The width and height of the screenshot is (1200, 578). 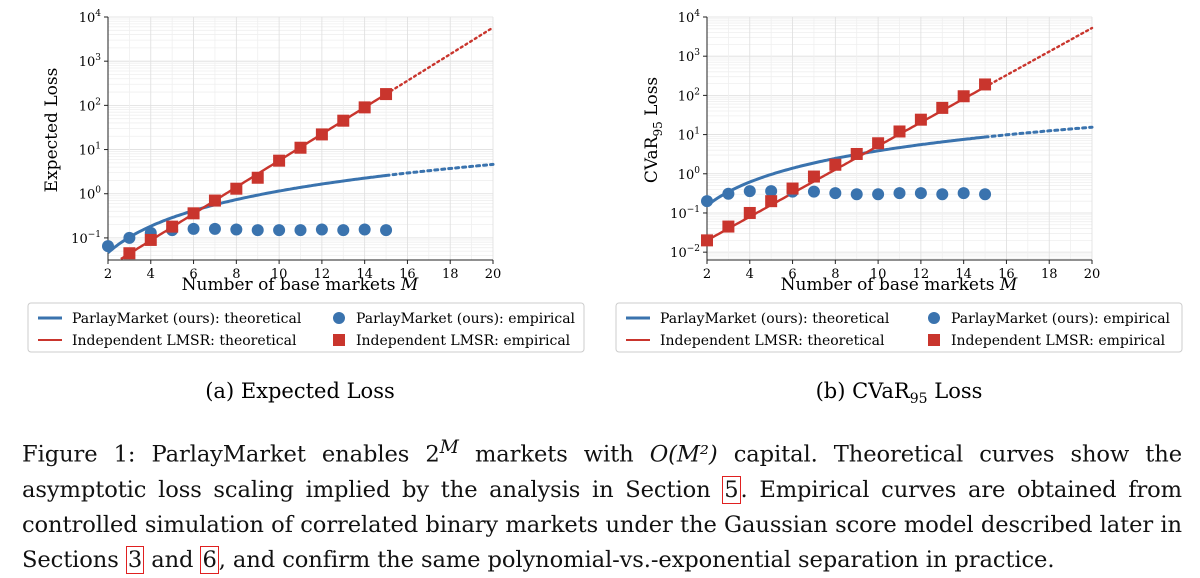 What do you see at coordinates (466, 319) in the screenshot?
I see `legend-label: ParlayMarket (ours): empirical` at bounding box center [466, 319].